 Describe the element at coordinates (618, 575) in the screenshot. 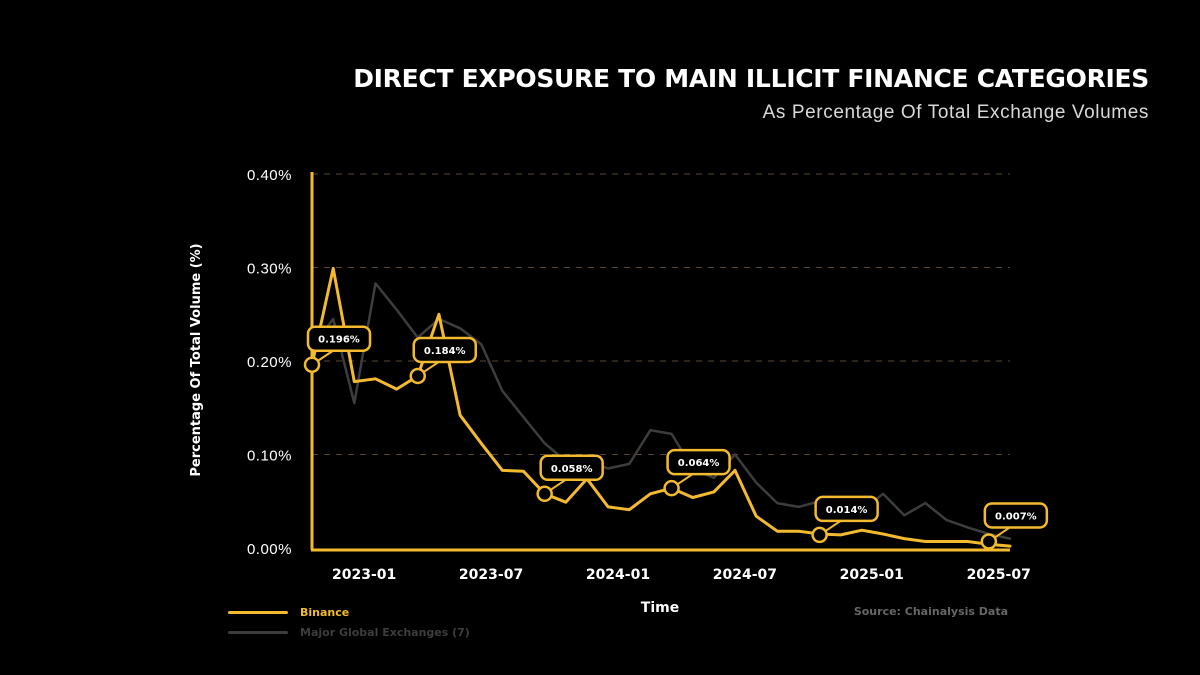

I see `x-tick-label: 2024-01` at that location.